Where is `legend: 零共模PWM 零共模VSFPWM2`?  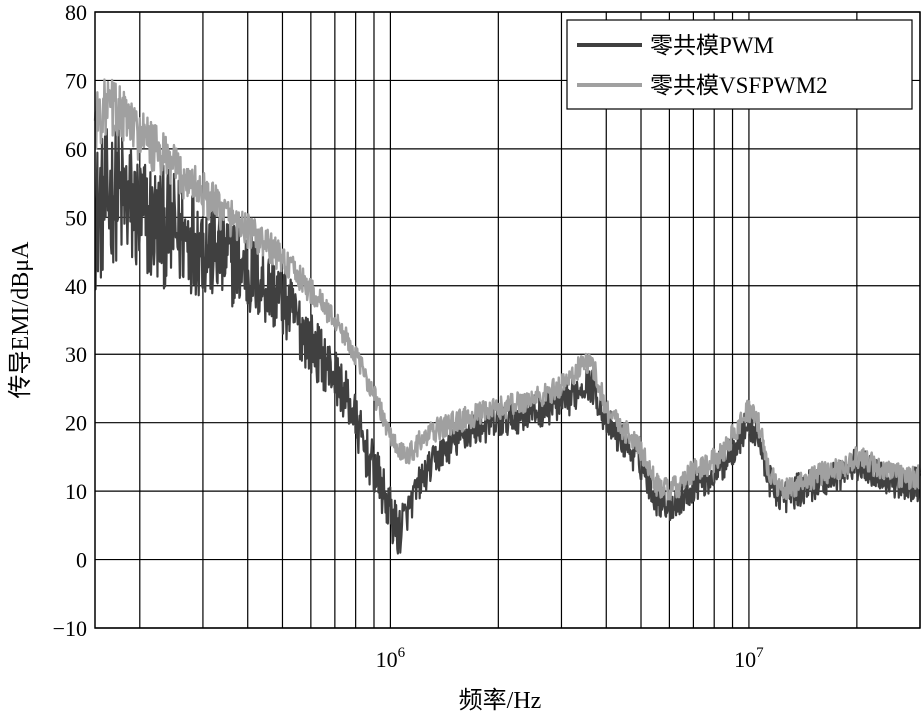
legend: 零共模PWM 零共模VSFPWM2 is located at coordinates (739, 64).